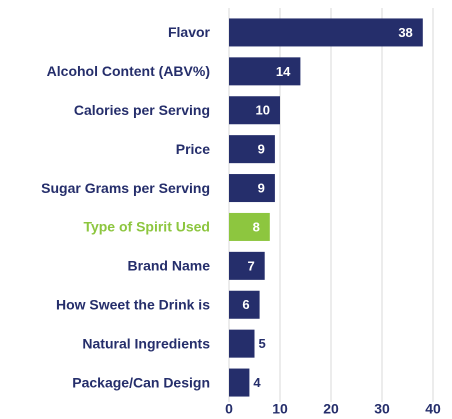  I want to click on category-label: How Sweet the Drink is, so click(133, 304).